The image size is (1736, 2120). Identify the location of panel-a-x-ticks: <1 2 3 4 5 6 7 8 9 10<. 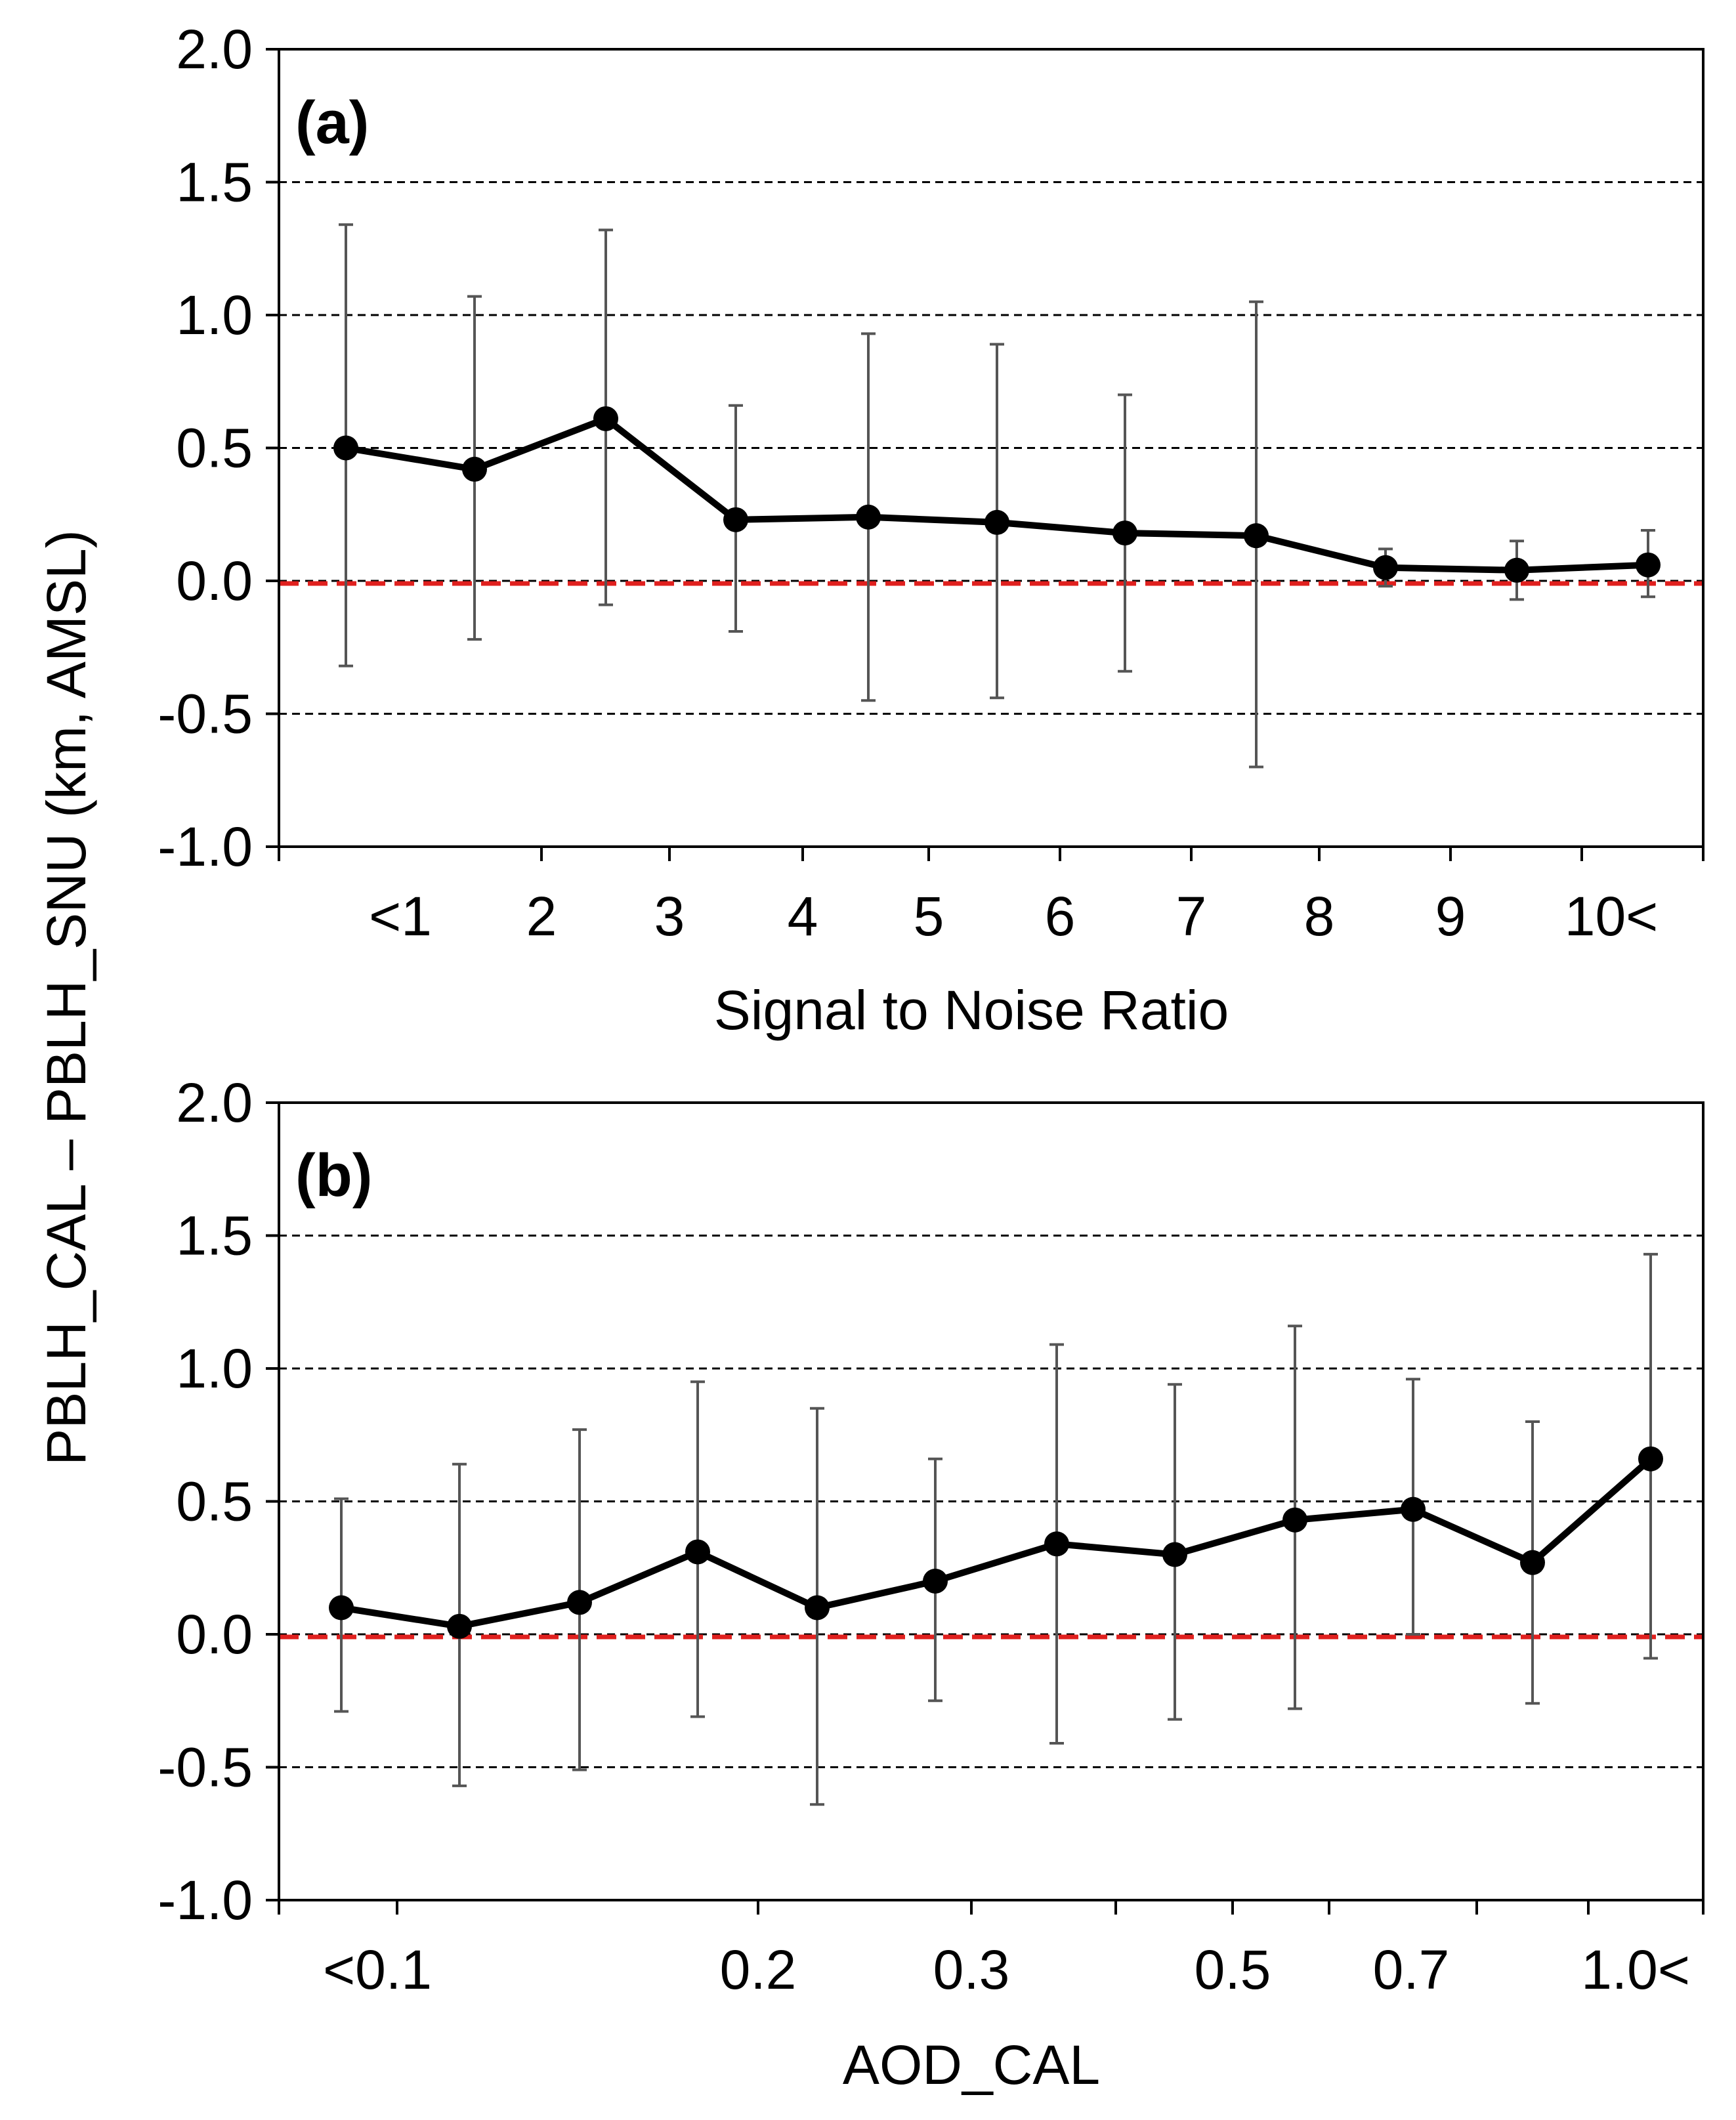
(991, 897).